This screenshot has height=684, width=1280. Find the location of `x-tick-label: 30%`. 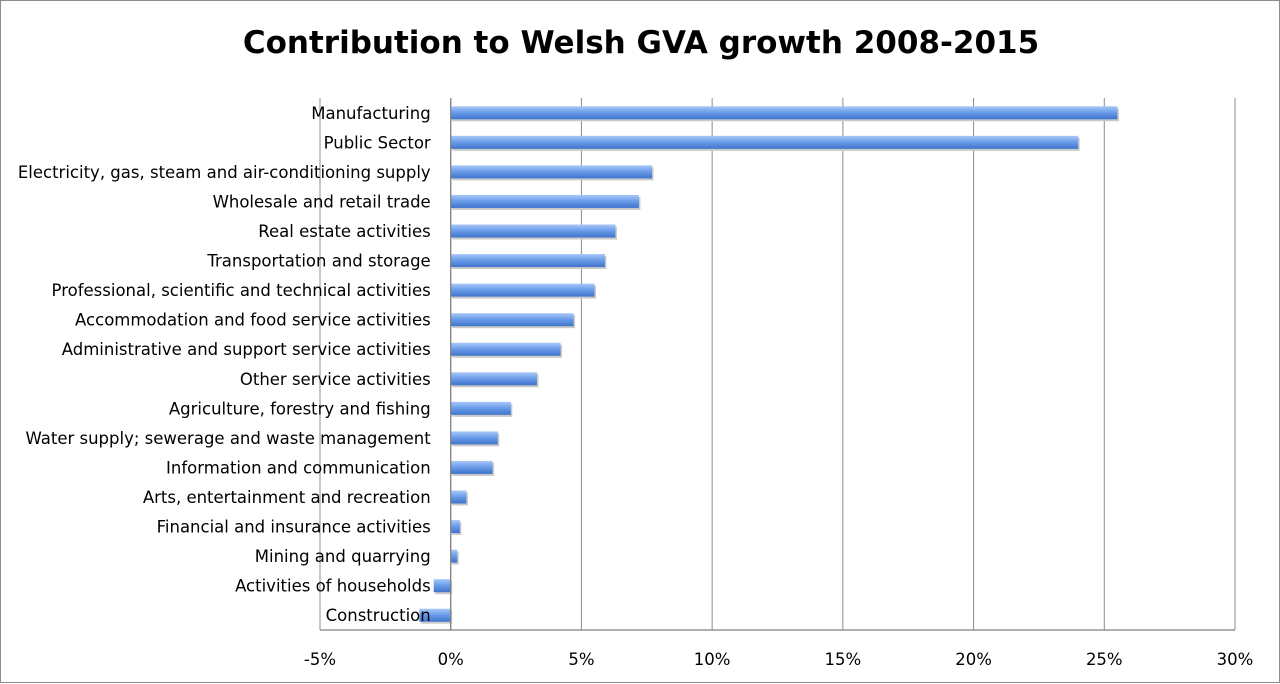

x-tick-label: 30% is located at coordinates (1235, 659).